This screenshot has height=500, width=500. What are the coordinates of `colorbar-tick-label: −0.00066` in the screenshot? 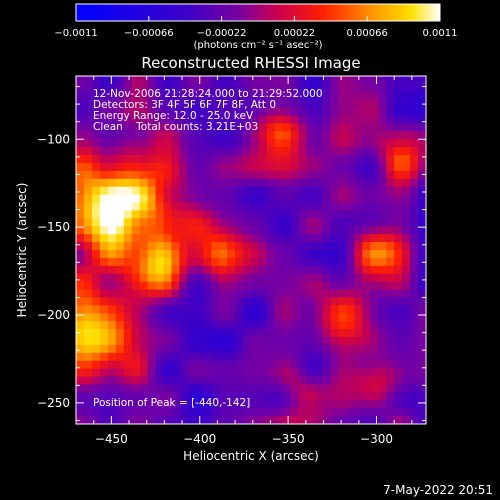 It's located at (149, 33).